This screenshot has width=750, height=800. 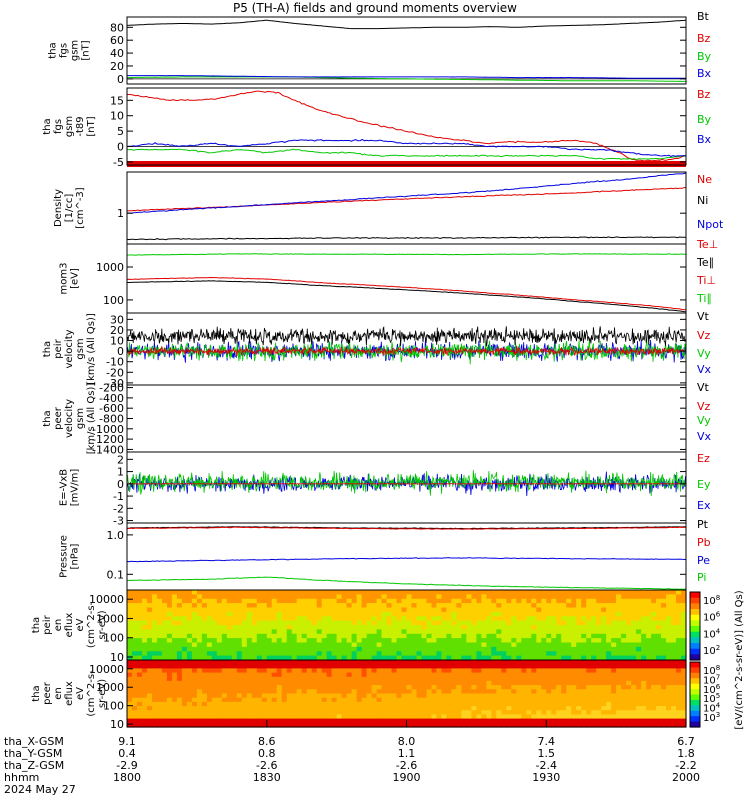 What do you see at coordinates (266, 765) in the screenshot?
I see `z-gsm-tick: -2.6` at bounding box center [266, 765].